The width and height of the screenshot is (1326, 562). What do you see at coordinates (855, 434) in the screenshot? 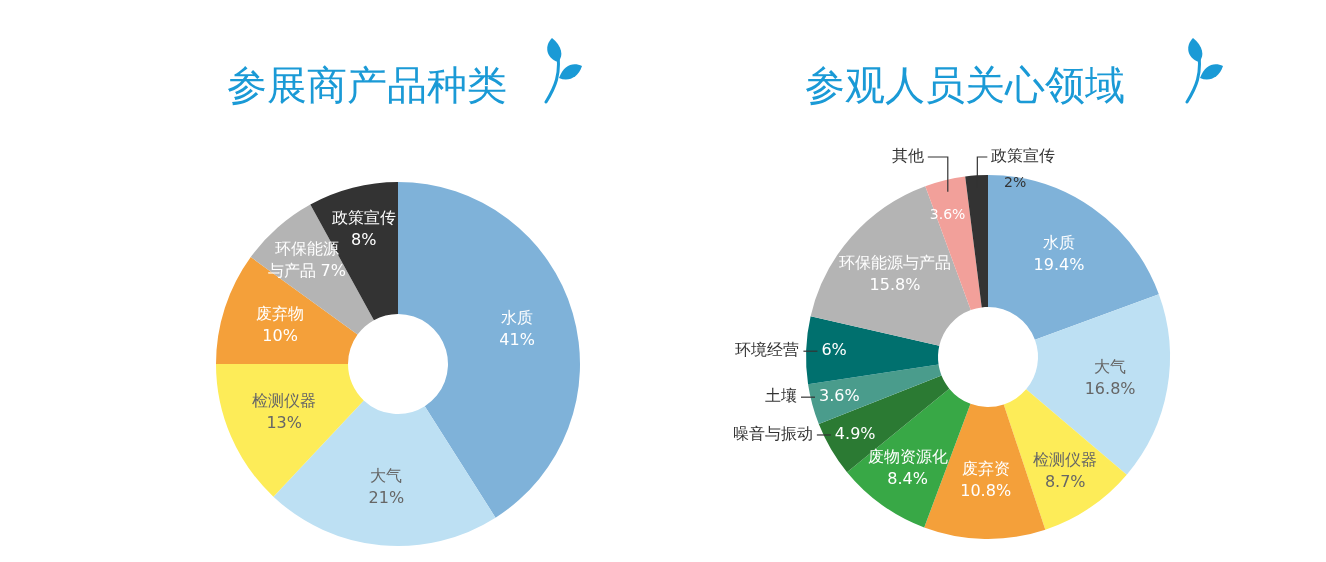
I see `data-label: 4.9%` at bounding box center [855, 434].